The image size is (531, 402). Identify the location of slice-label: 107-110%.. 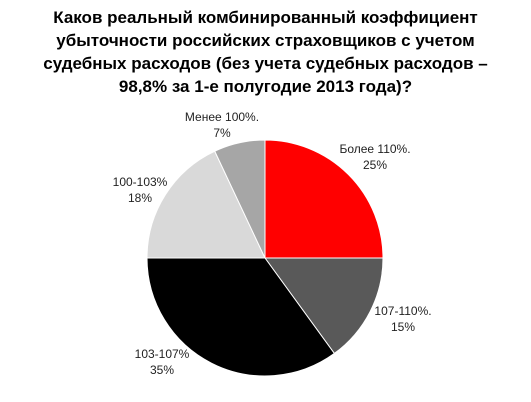
(402, 311).